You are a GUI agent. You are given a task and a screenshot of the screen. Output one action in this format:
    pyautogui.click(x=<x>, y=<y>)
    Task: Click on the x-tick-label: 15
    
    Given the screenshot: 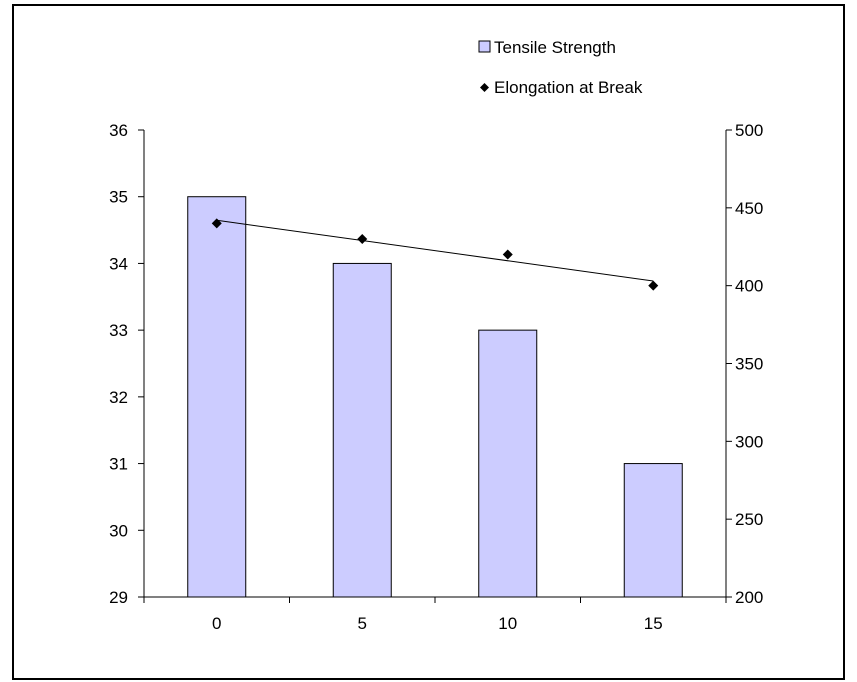 What is the action you would take?
    pyautogui.click(x=653, y=623)
    